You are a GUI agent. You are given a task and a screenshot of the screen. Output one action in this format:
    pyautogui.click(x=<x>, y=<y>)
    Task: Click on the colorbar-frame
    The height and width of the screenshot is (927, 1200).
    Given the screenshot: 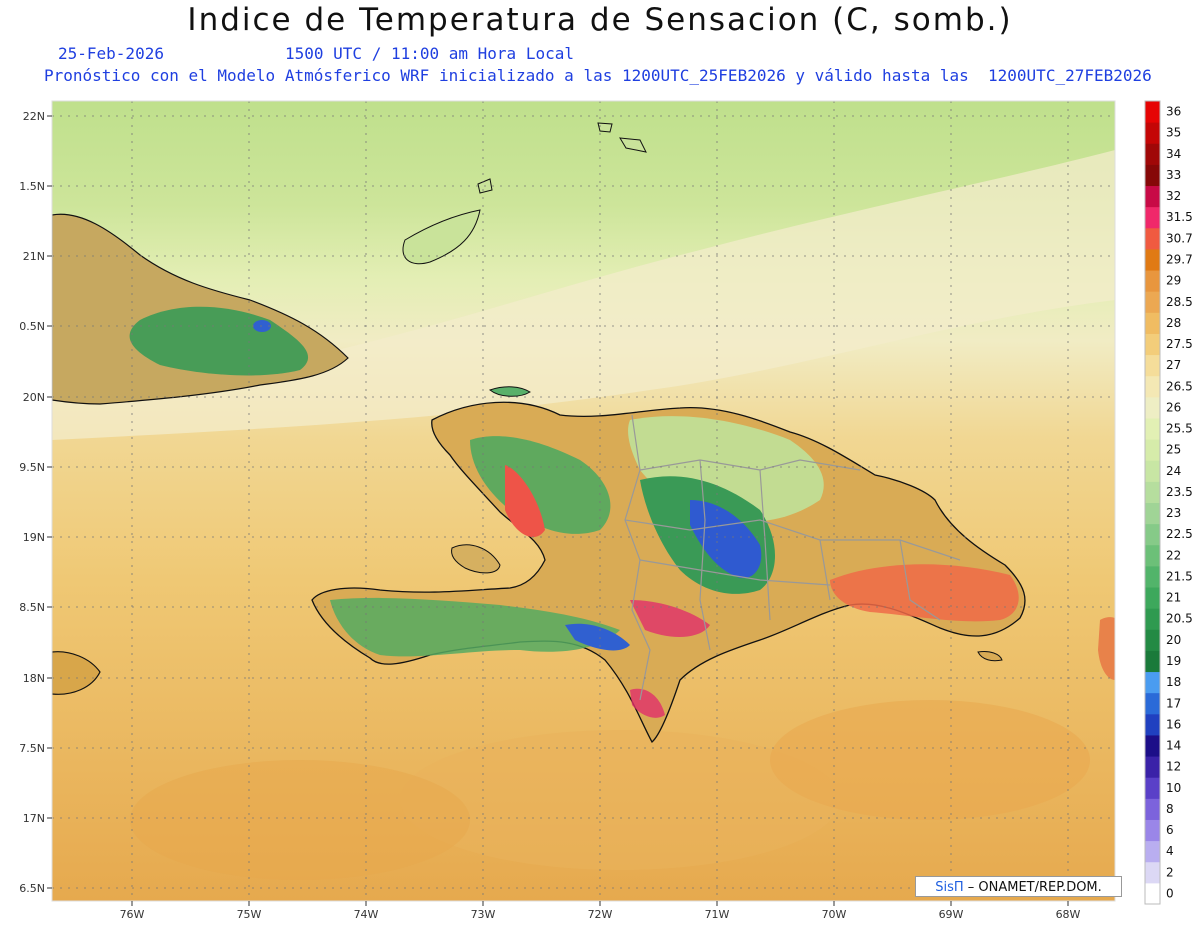 What is the action you would take?
    pyautogui.click(x=1152, y=502)
    